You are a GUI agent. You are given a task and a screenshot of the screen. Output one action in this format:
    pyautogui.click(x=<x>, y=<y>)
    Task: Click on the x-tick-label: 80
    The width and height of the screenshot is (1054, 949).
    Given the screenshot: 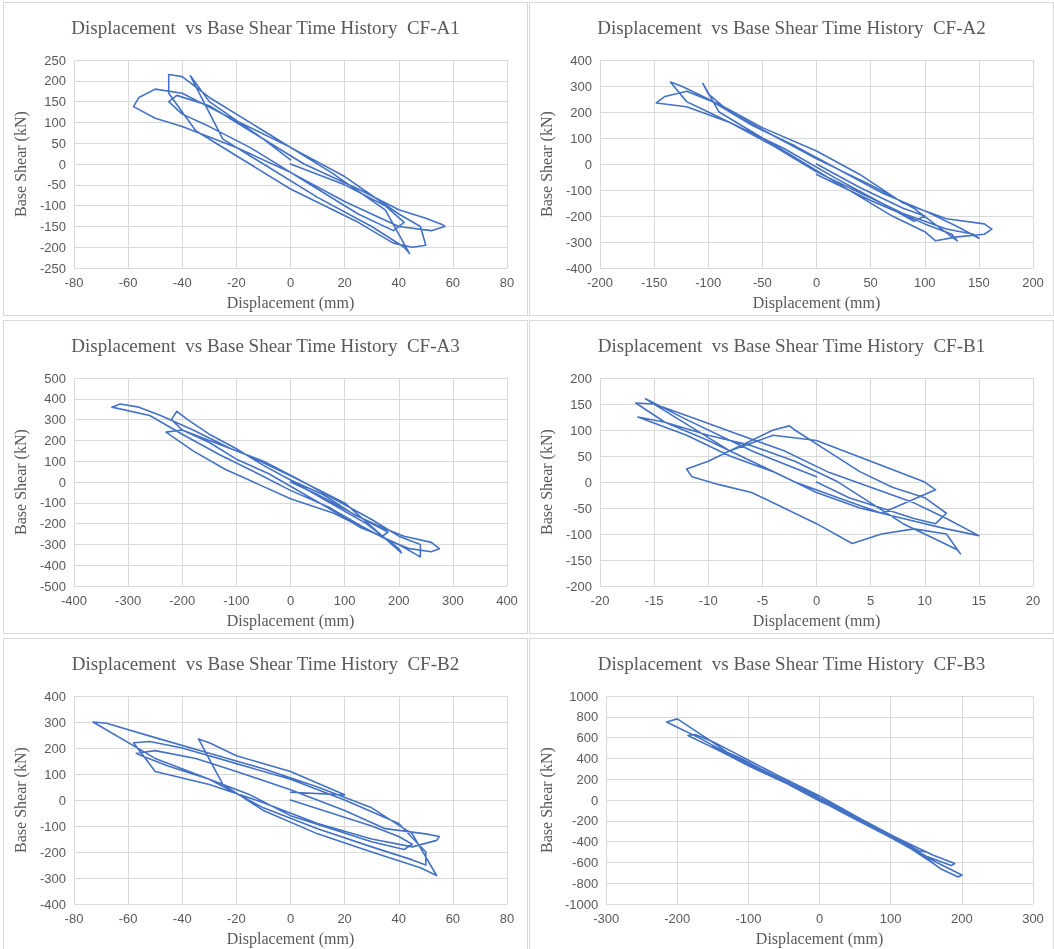 What is the action you would take?
    pyautogui.click(x=507, y=283)
    